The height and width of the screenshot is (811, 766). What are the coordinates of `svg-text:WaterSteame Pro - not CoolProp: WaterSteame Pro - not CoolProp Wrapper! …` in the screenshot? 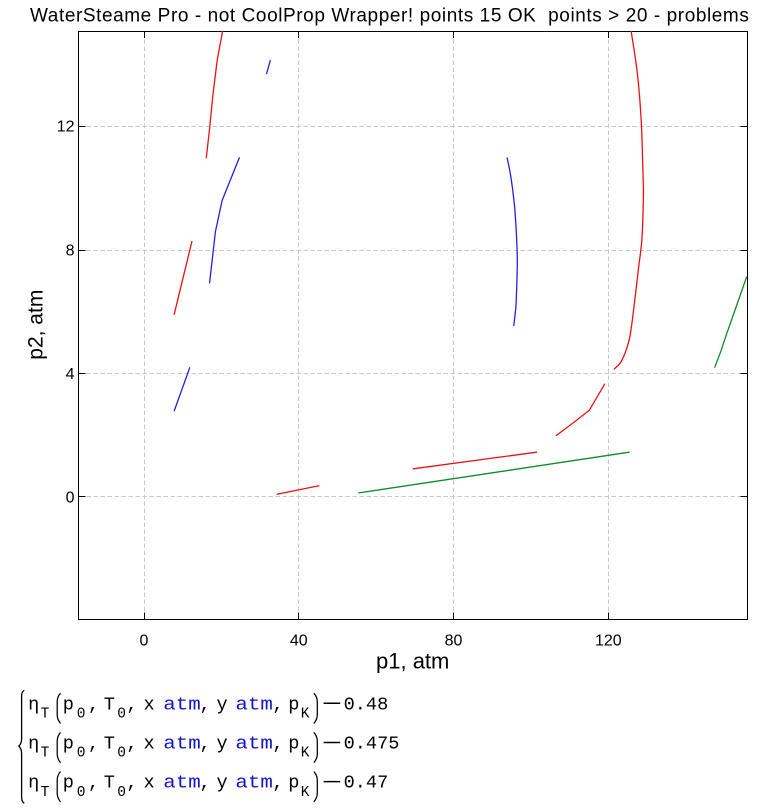 It's located at (389, 16).